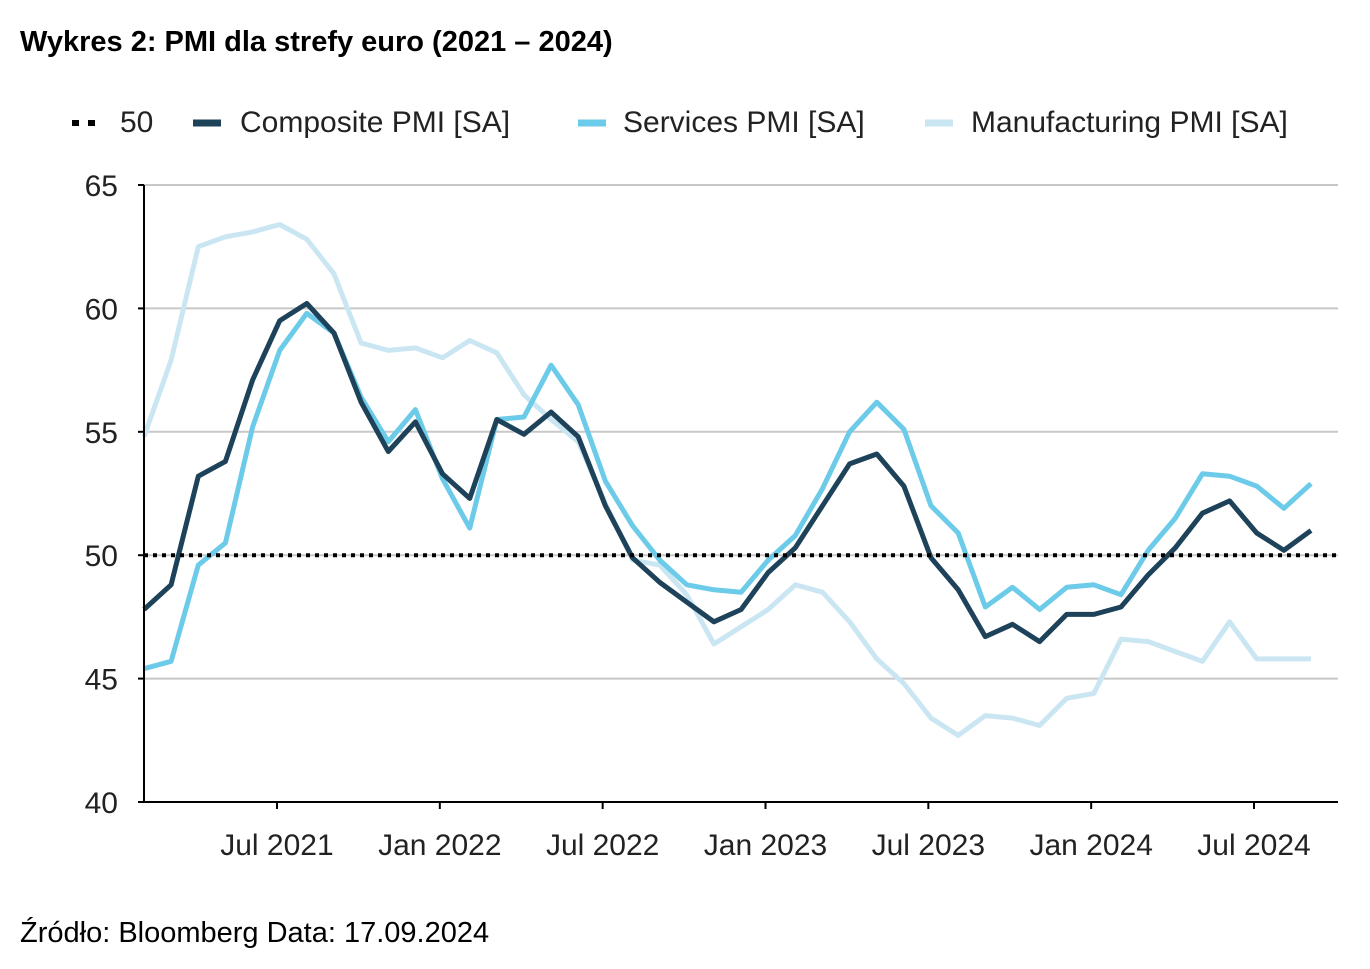 The width and height of the screenshot is (1370, 969). I want to click on x-tick-label: Jul 2023, so click(928, 845).